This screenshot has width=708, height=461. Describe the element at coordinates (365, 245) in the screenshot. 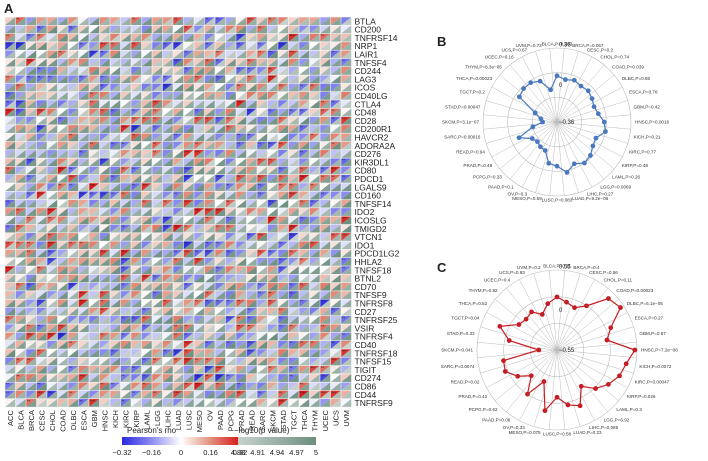

I see `row-label: IDO1` at that location.